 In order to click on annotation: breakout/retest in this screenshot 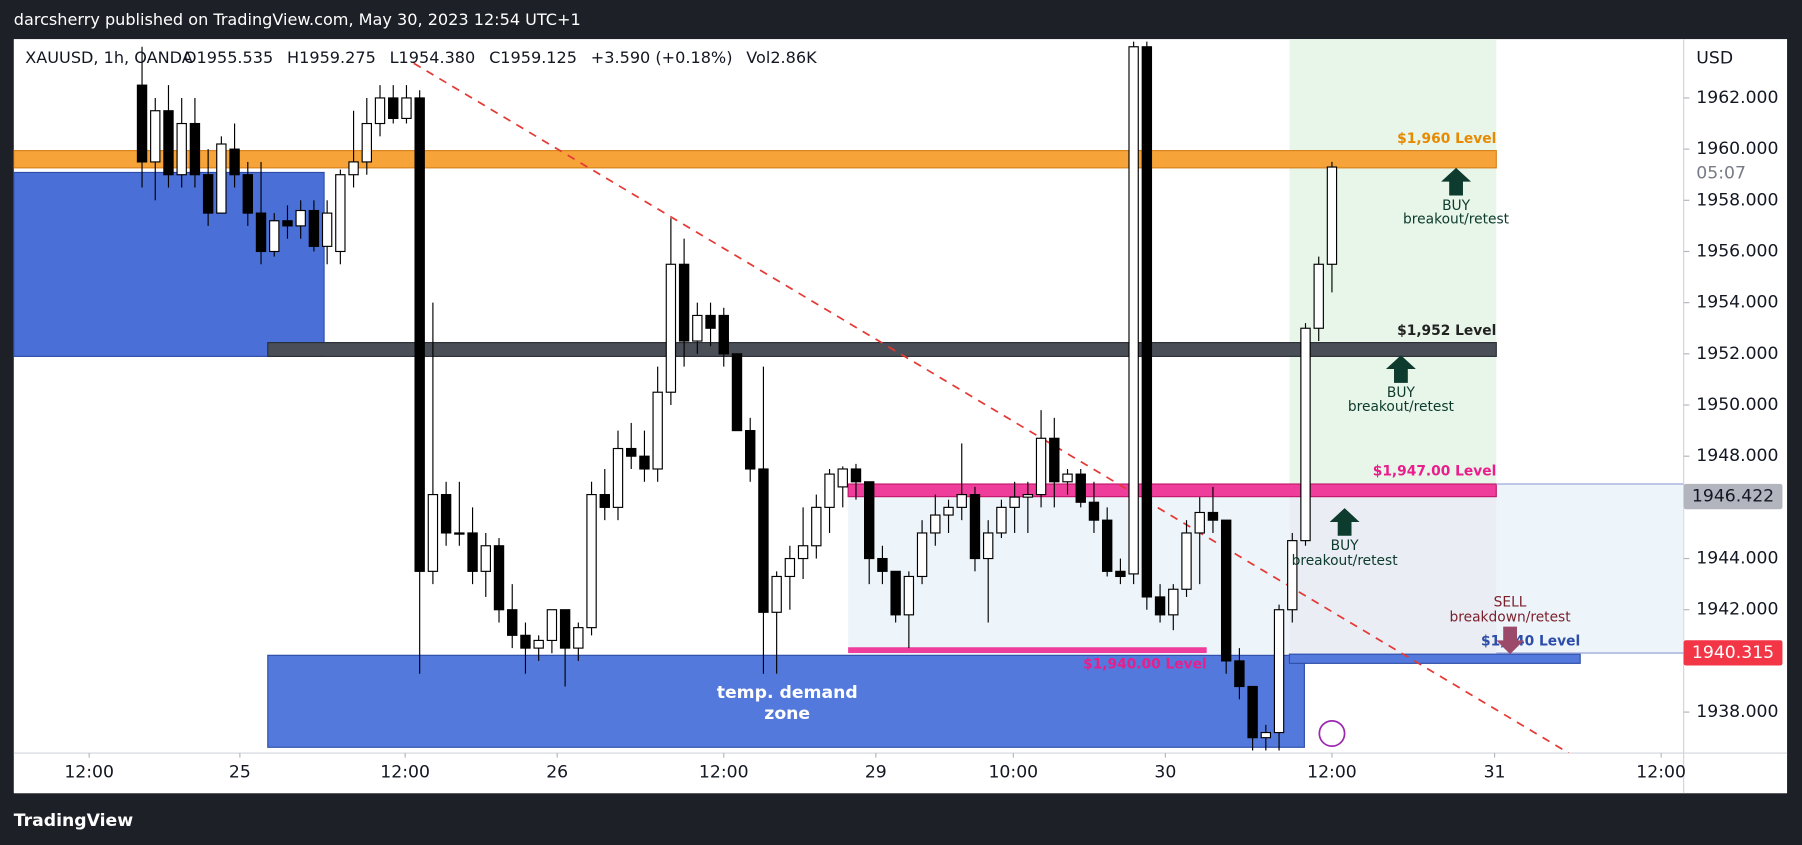, I will do `click(1345, 561)`.